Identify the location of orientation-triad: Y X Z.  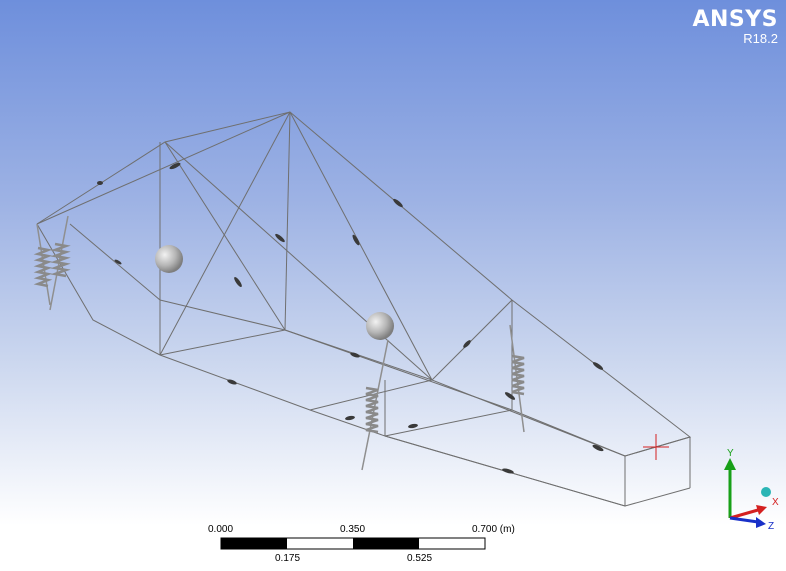
(751, 488).